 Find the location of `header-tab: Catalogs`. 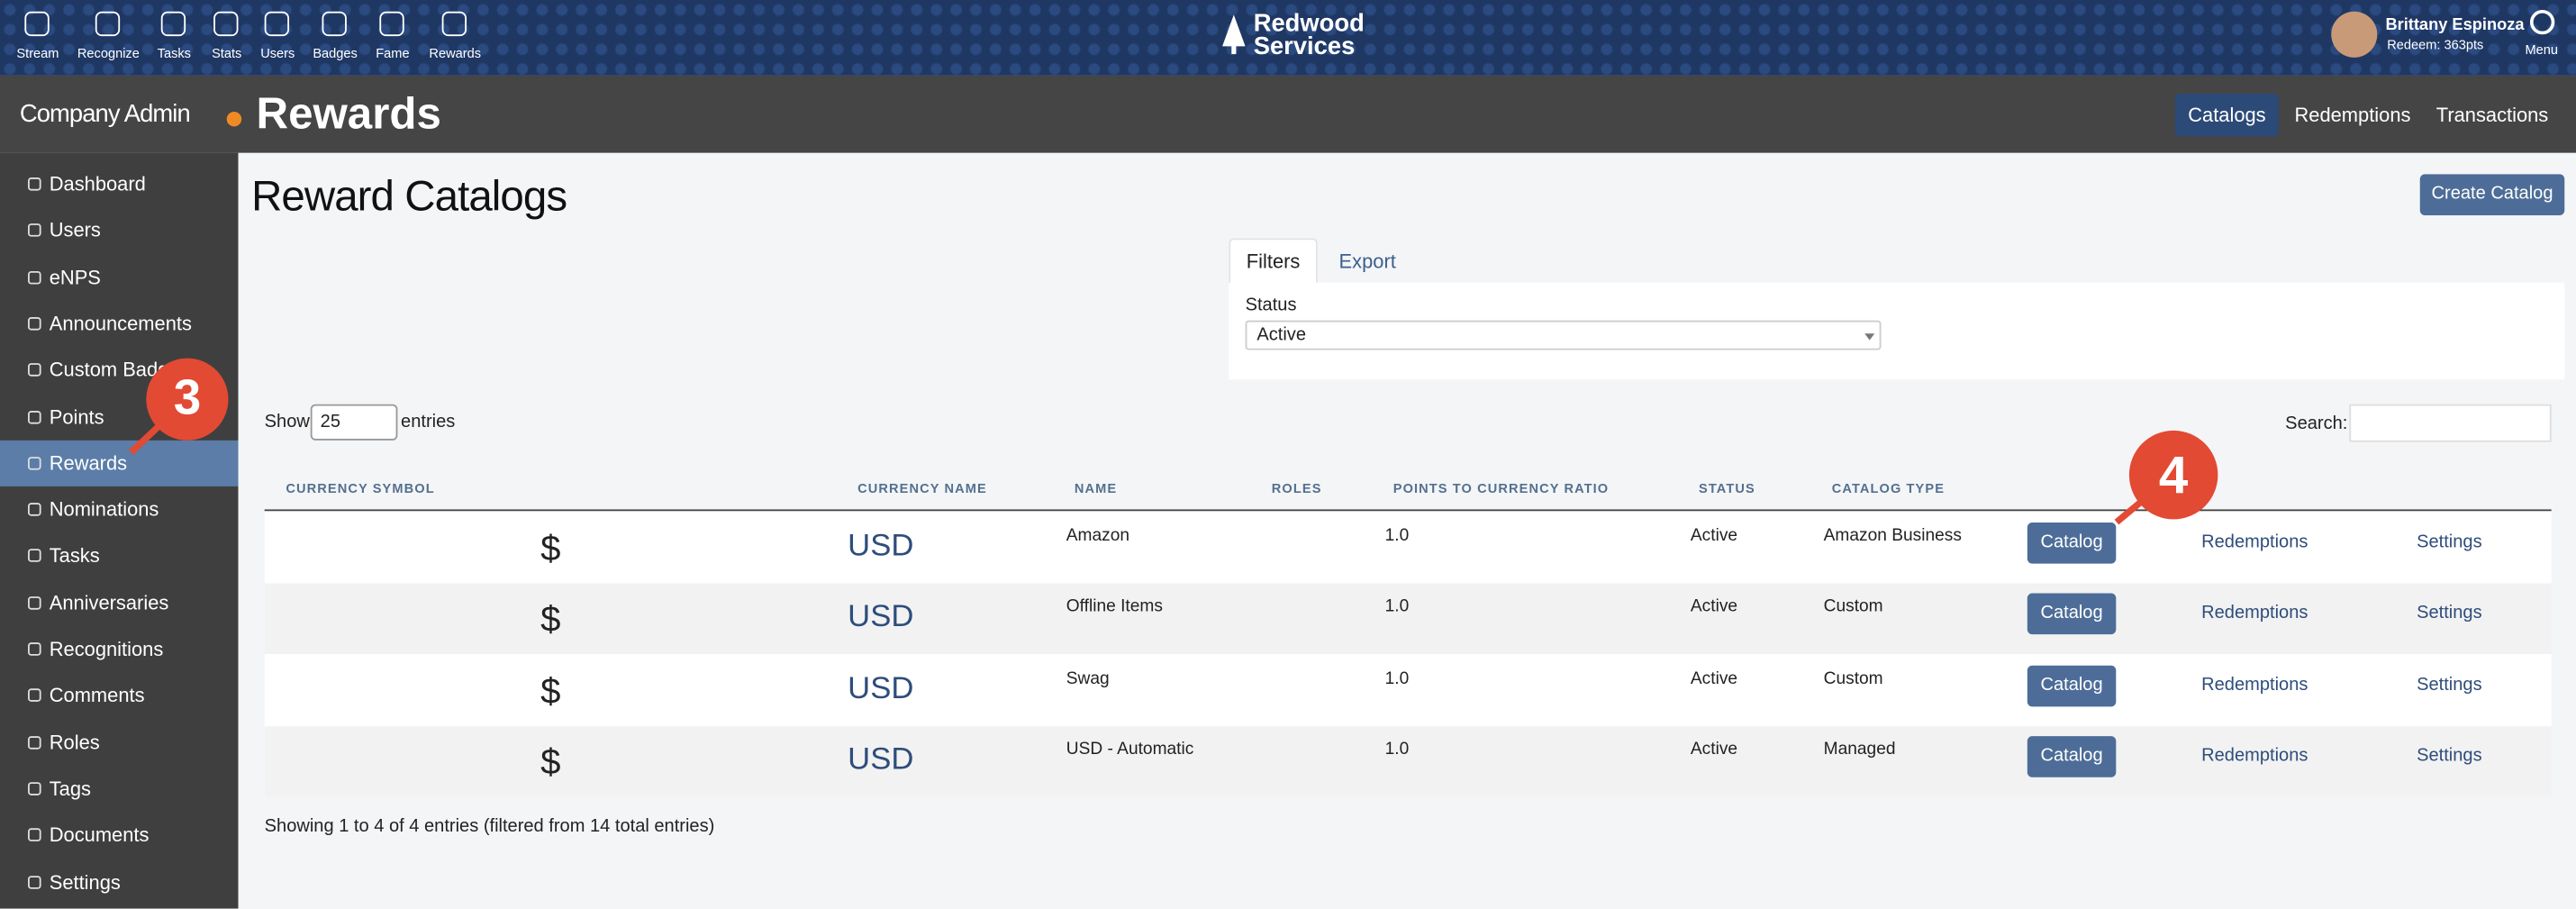

header-tab: Catalogs is located at coordinates (2226, 115).